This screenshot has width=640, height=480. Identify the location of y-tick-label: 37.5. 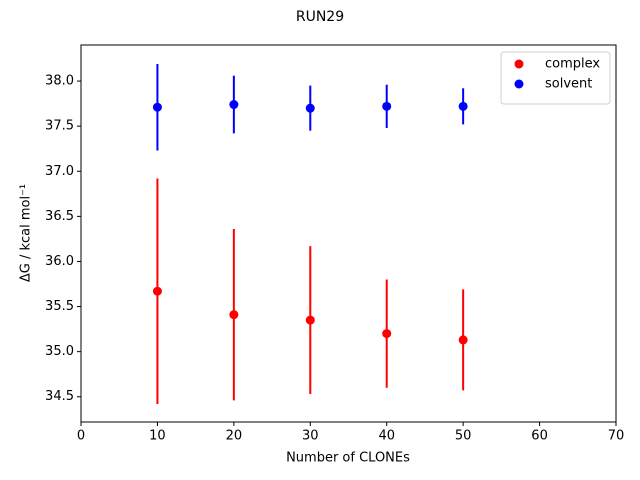
(59, 126).